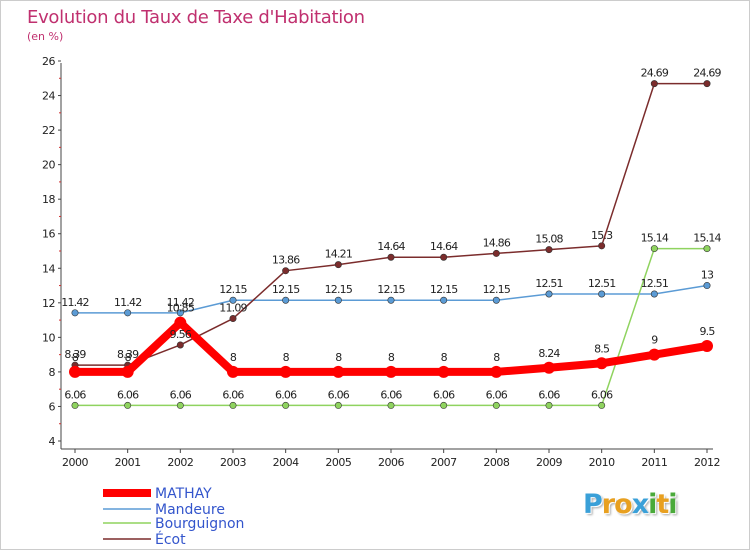  I want to click on legend-label: MATHAY, so click(183, 494).